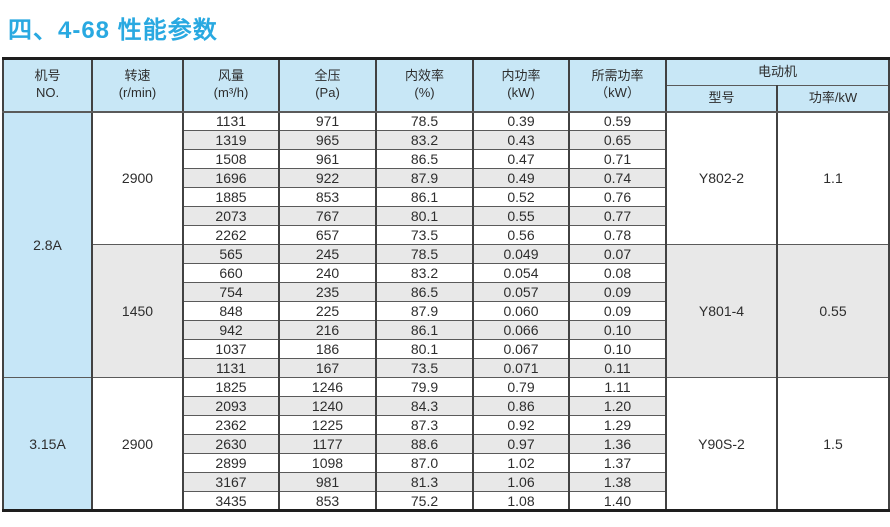  I want to click on table-row: 1696 922 87.9 0.49 0.74, so click(446, 178).